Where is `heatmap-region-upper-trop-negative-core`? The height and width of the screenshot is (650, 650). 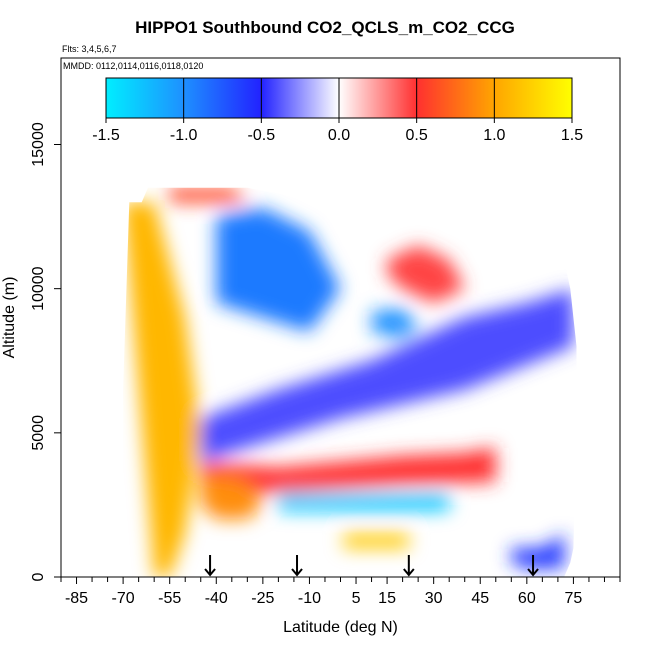
heatmap-region-upper-trop-negative-core is located at coordinates (278, 269).